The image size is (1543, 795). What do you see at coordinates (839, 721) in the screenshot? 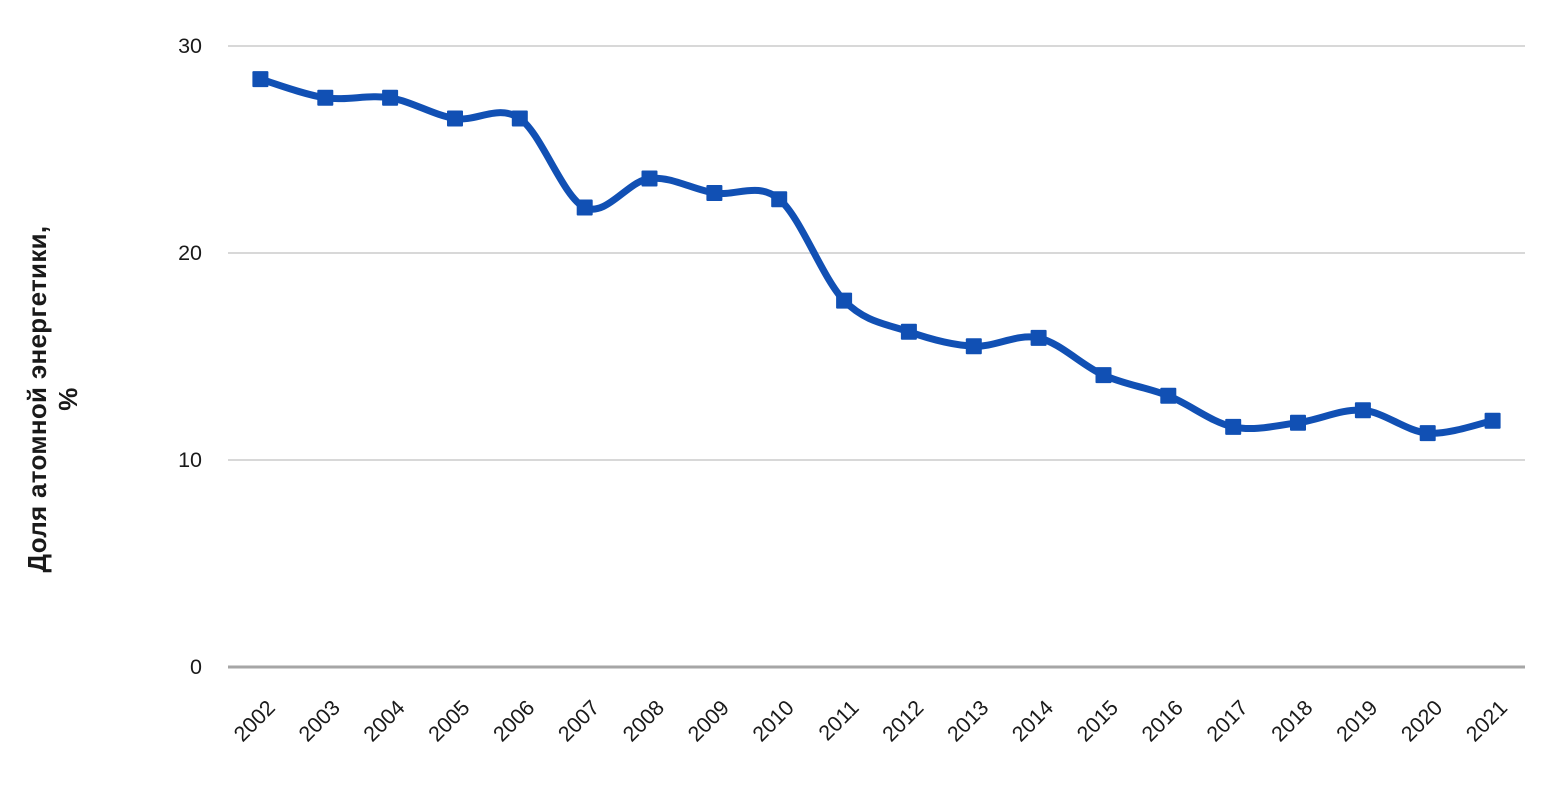
I see `x-tick-label: 2011` at bounding box center [839, 721].